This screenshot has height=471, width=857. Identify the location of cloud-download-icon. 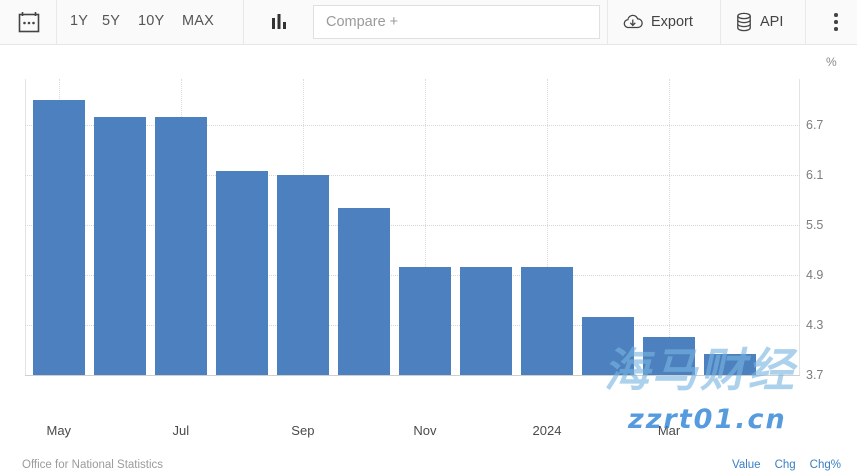
(633, 21).